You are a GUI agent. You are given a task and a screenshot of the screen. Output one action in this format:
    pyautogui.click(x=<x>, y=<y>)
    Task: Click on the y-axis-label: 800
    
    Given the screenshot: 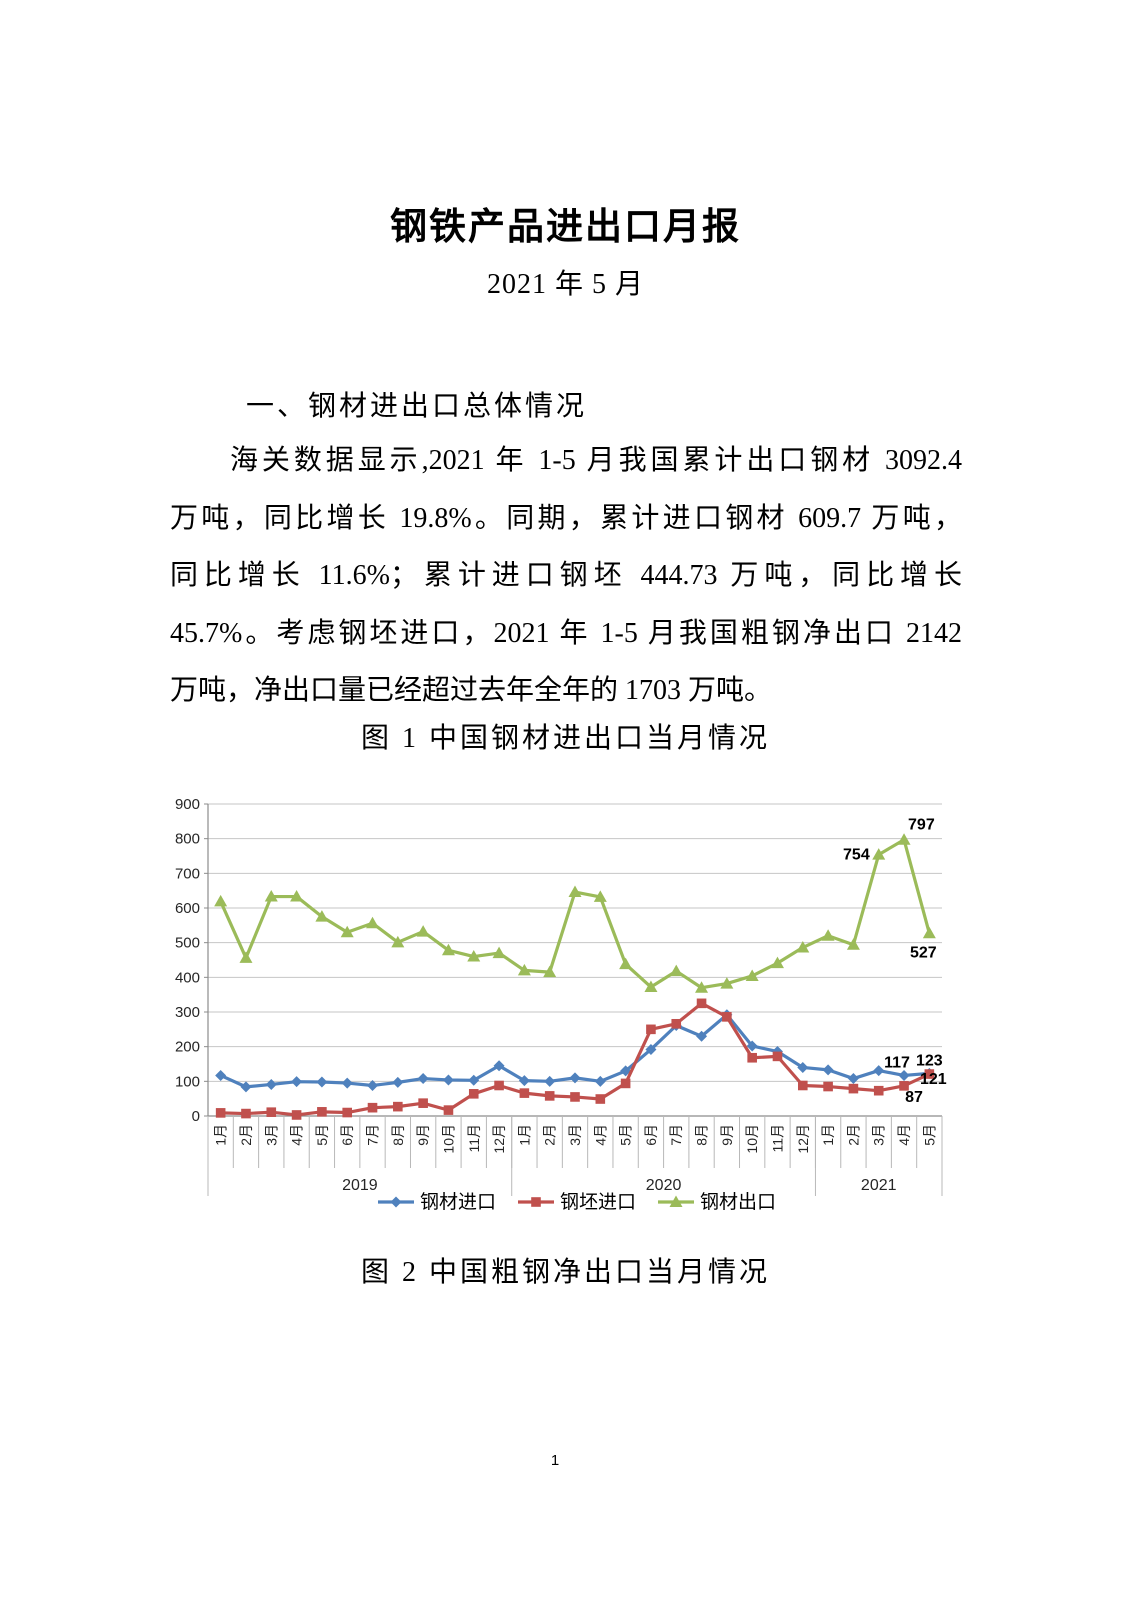 What is the action you would take?
    pyautogui.click(x=187, y=839)
    